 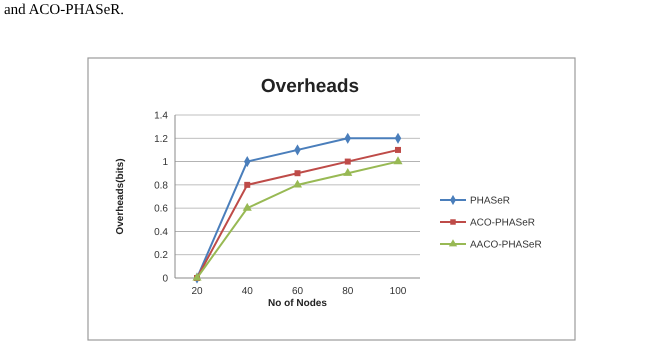 I want to click on x-tick-label: 40, so click(x=248, y=291).